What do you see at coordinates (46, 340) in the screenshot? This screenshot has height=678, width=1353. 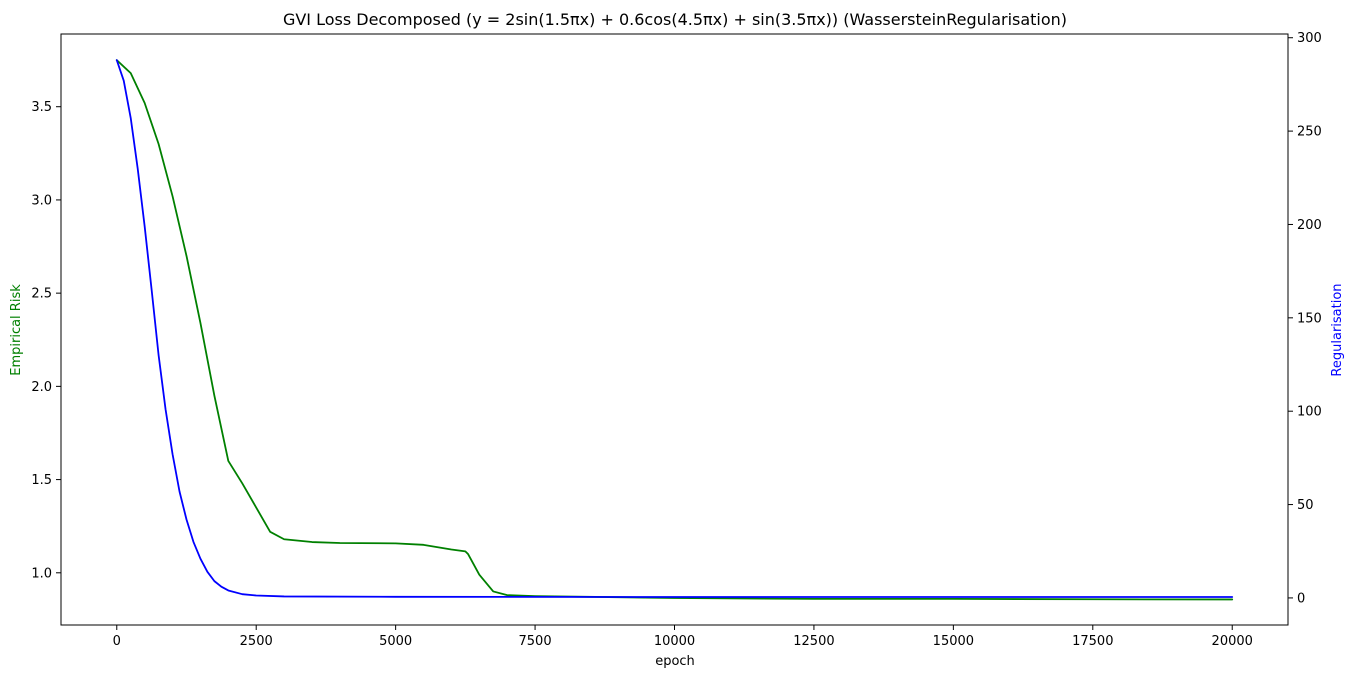 I see `y-left-axis-ticks: 1.0 1.5 2.0 2.5 3.0 3.5` at bounding box center [46, 340].